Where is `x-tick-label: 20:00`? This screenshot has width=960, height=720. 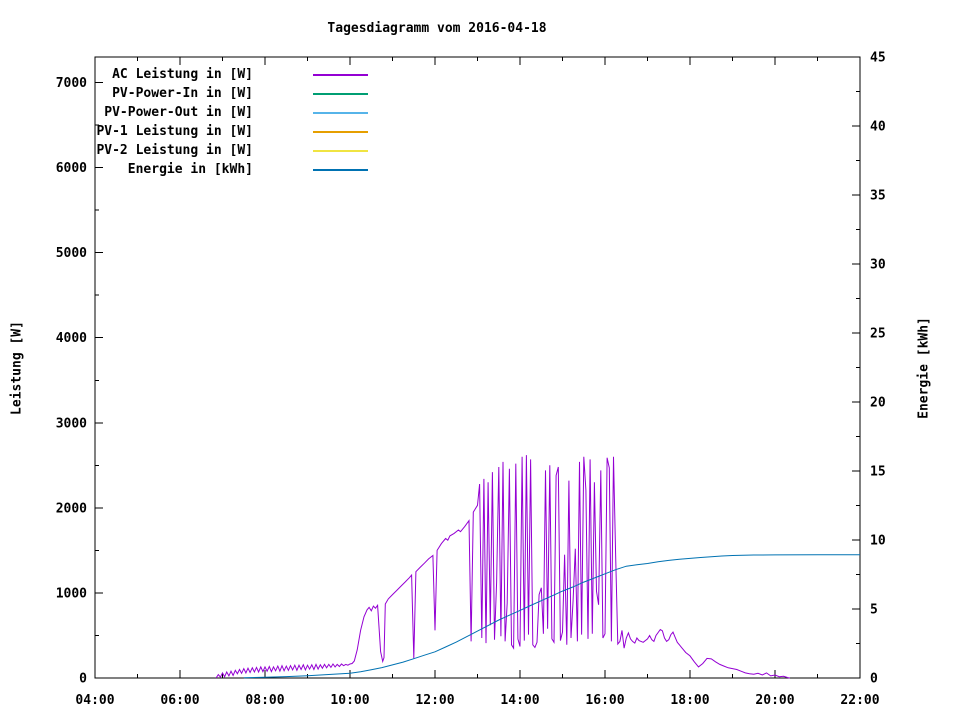 x-tick-label: 20:00 is located at coordinates (774, 700).